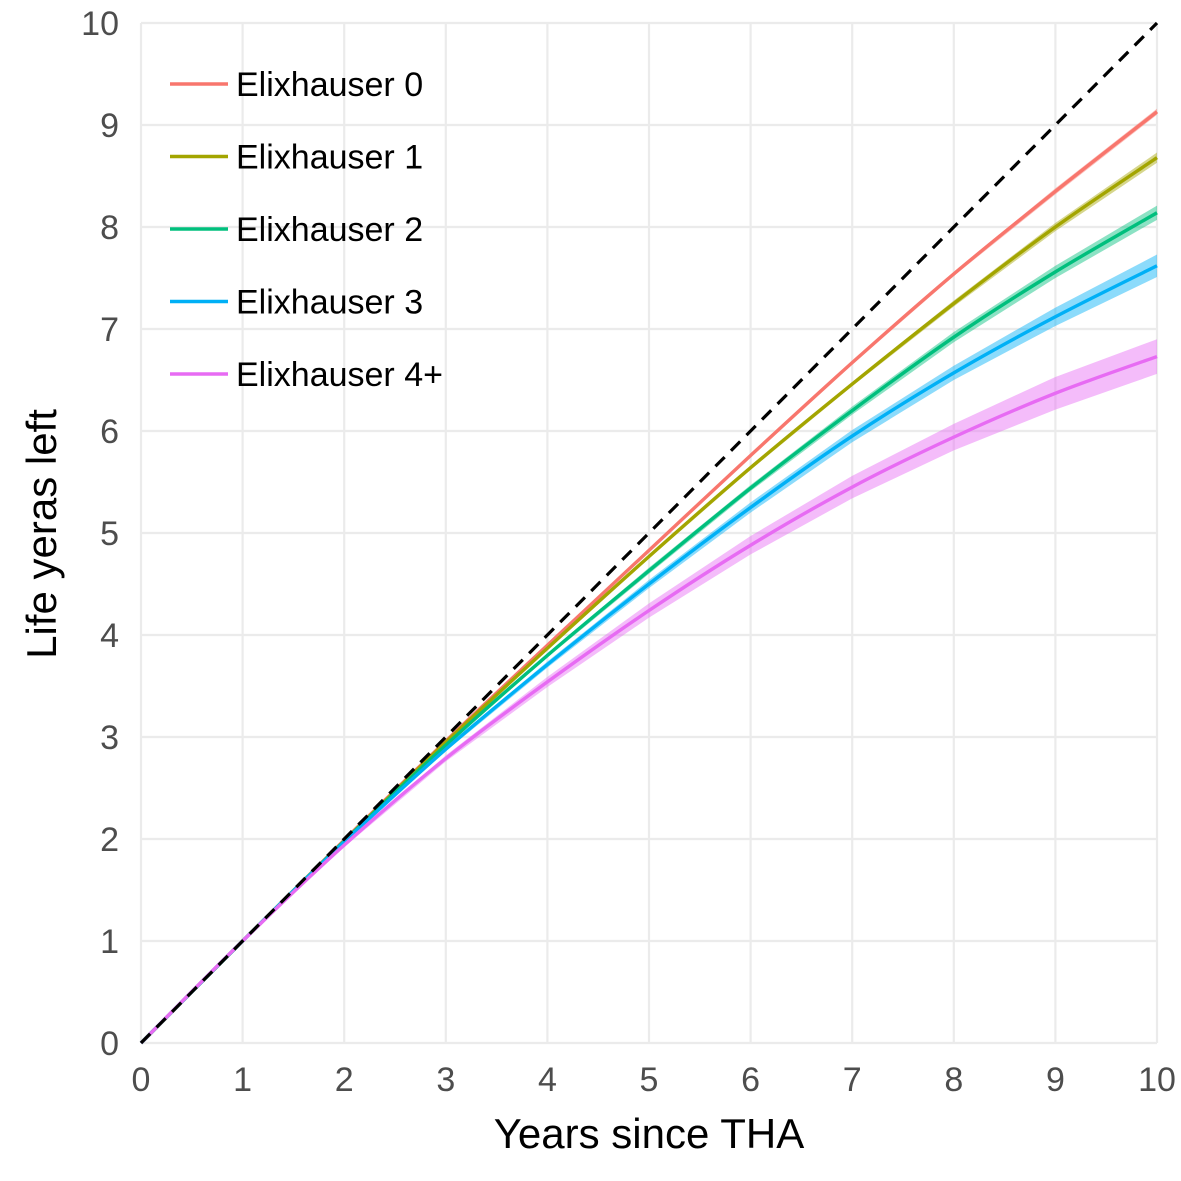  Describe the element at coordinates (953, 1080) in the screenshot. I see `x-tick-label: 8` at that location.